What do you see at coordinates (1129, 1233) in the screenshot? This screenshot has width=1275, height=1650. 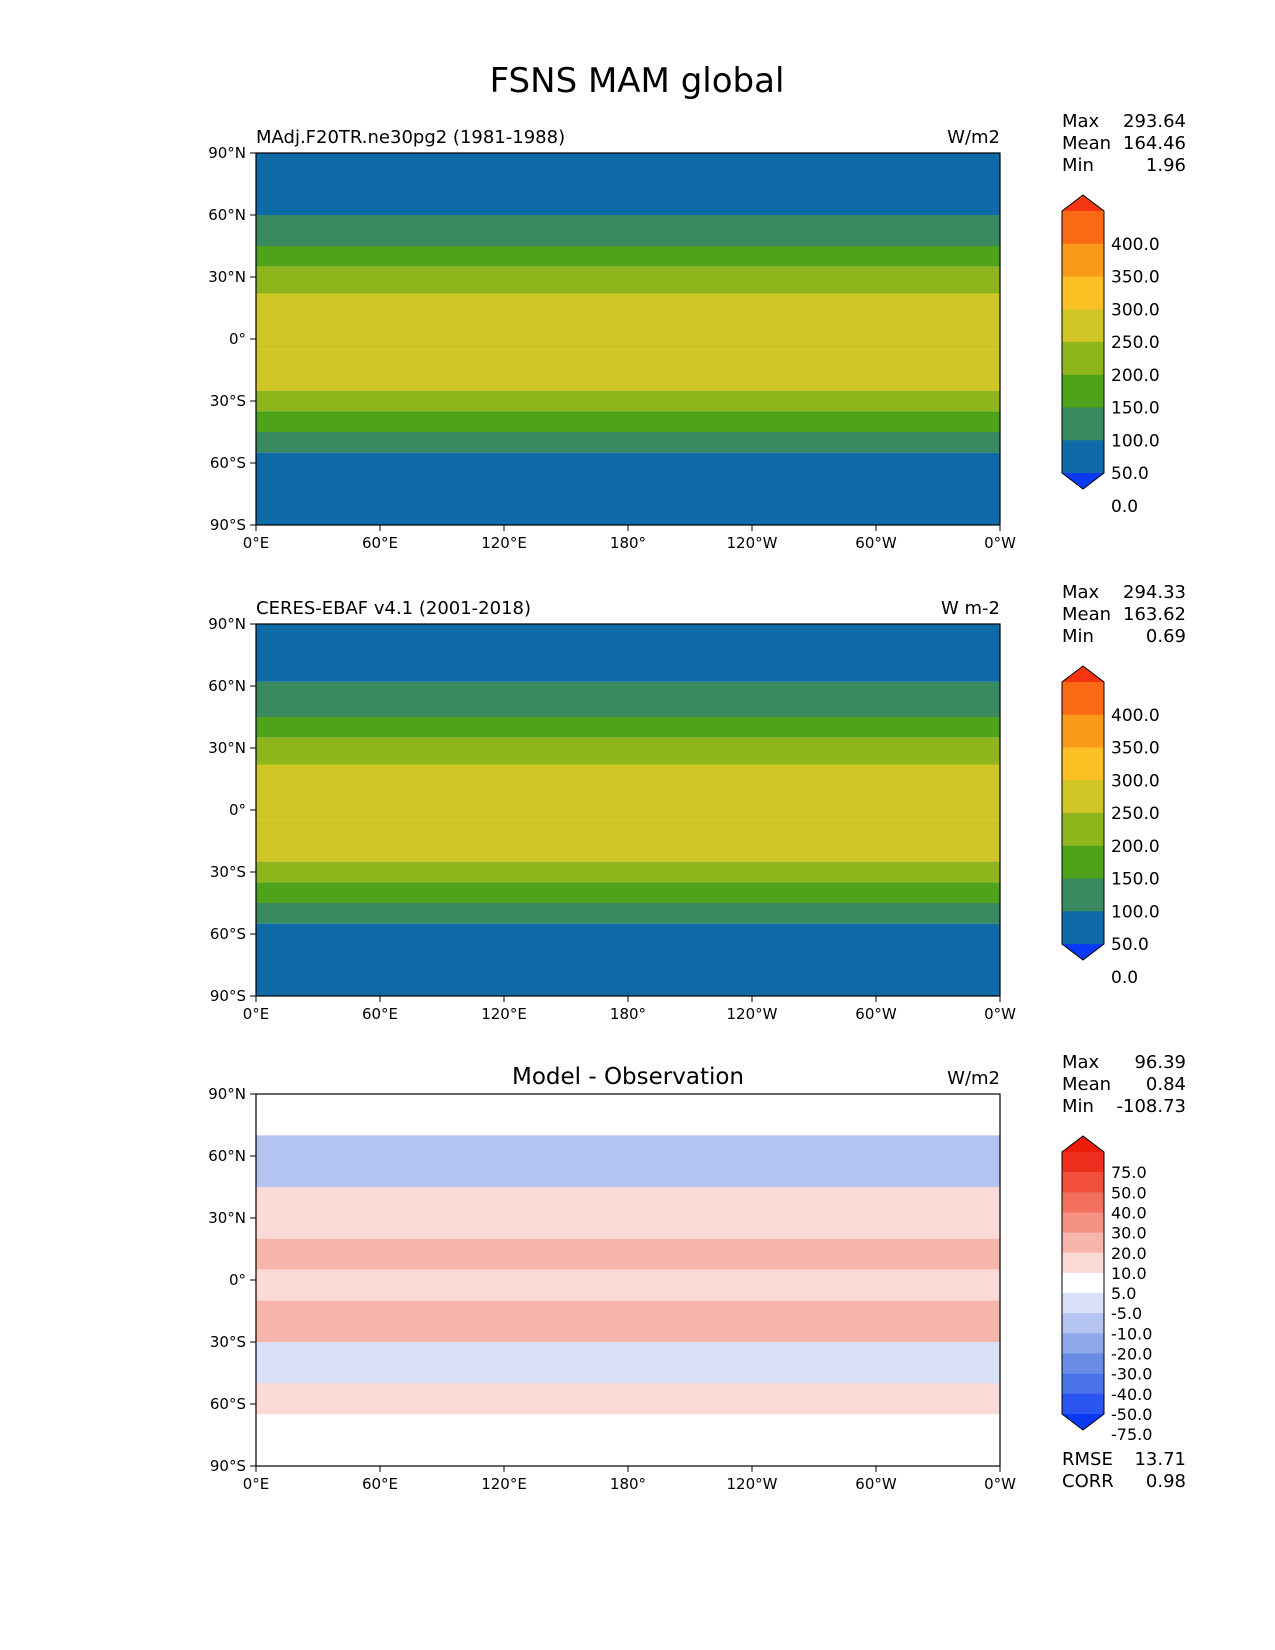 I see `colorbar-label: 30.0` at bounding box center [1129, 1233].